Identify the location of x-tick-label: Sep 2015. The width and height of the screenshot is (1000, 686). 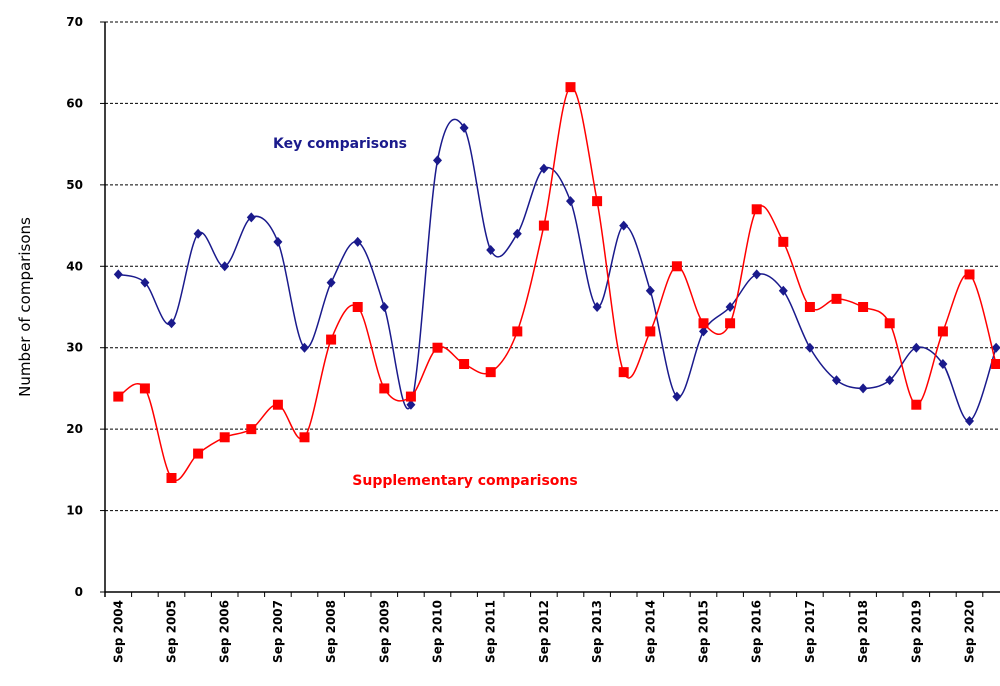
(704, 631).